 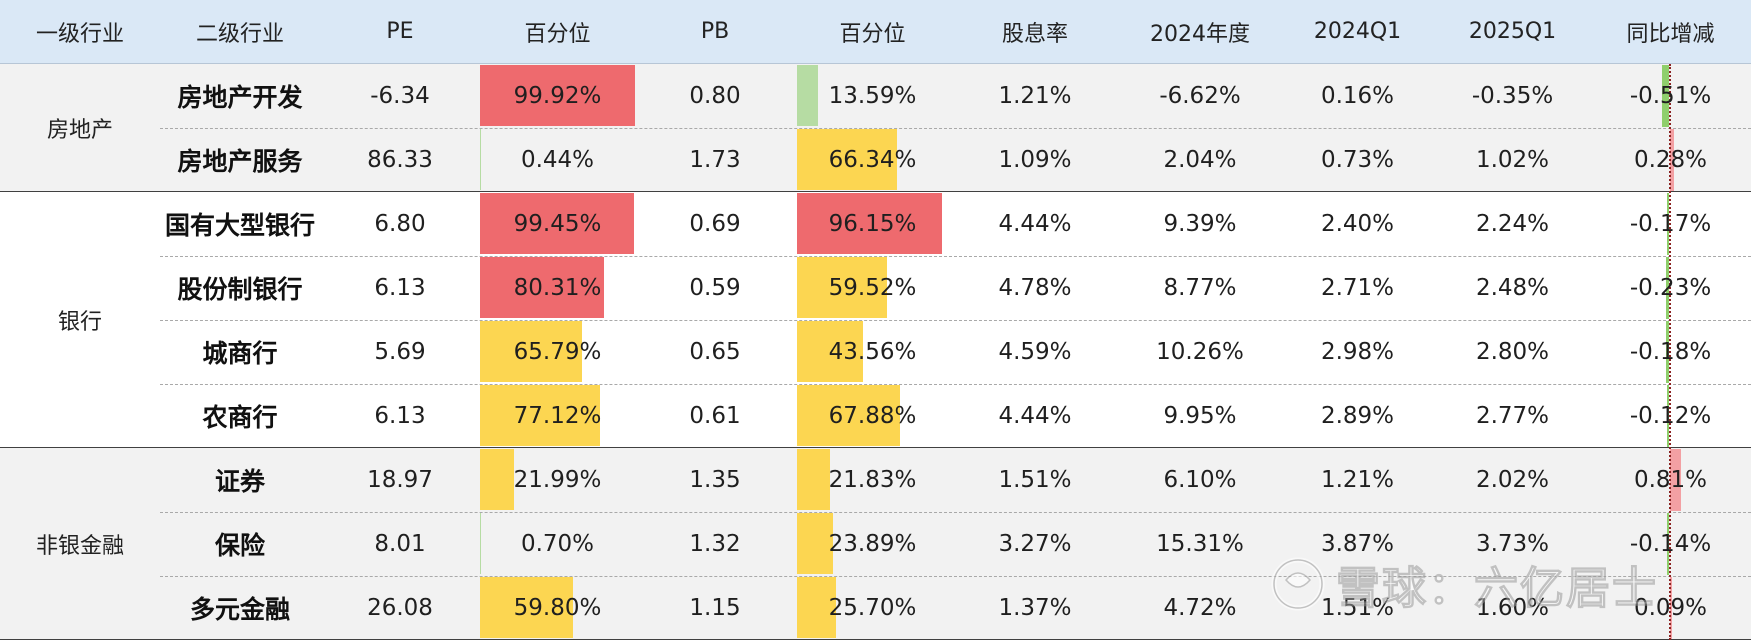 I want to click on header-pe: PE, so click(x=400, y=31).